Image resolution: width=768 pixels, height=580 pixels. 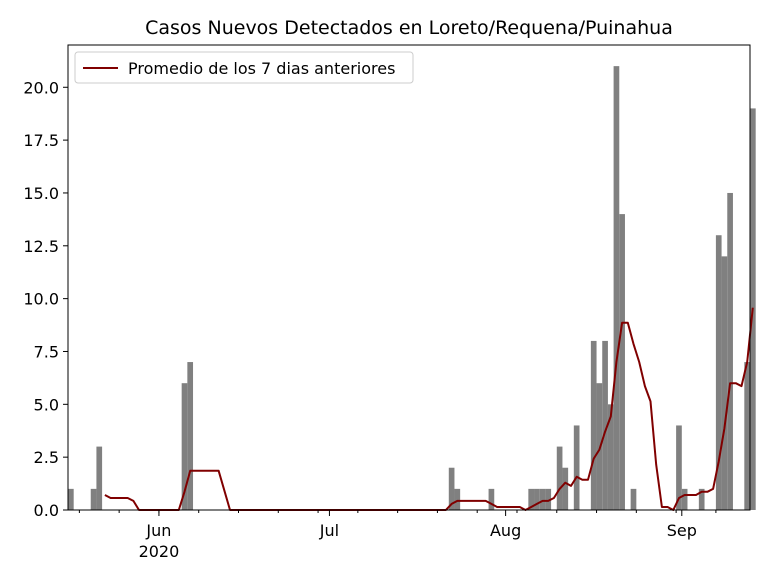 I want to click on y-tick-label: 5.0, so click(x=46, y=404).